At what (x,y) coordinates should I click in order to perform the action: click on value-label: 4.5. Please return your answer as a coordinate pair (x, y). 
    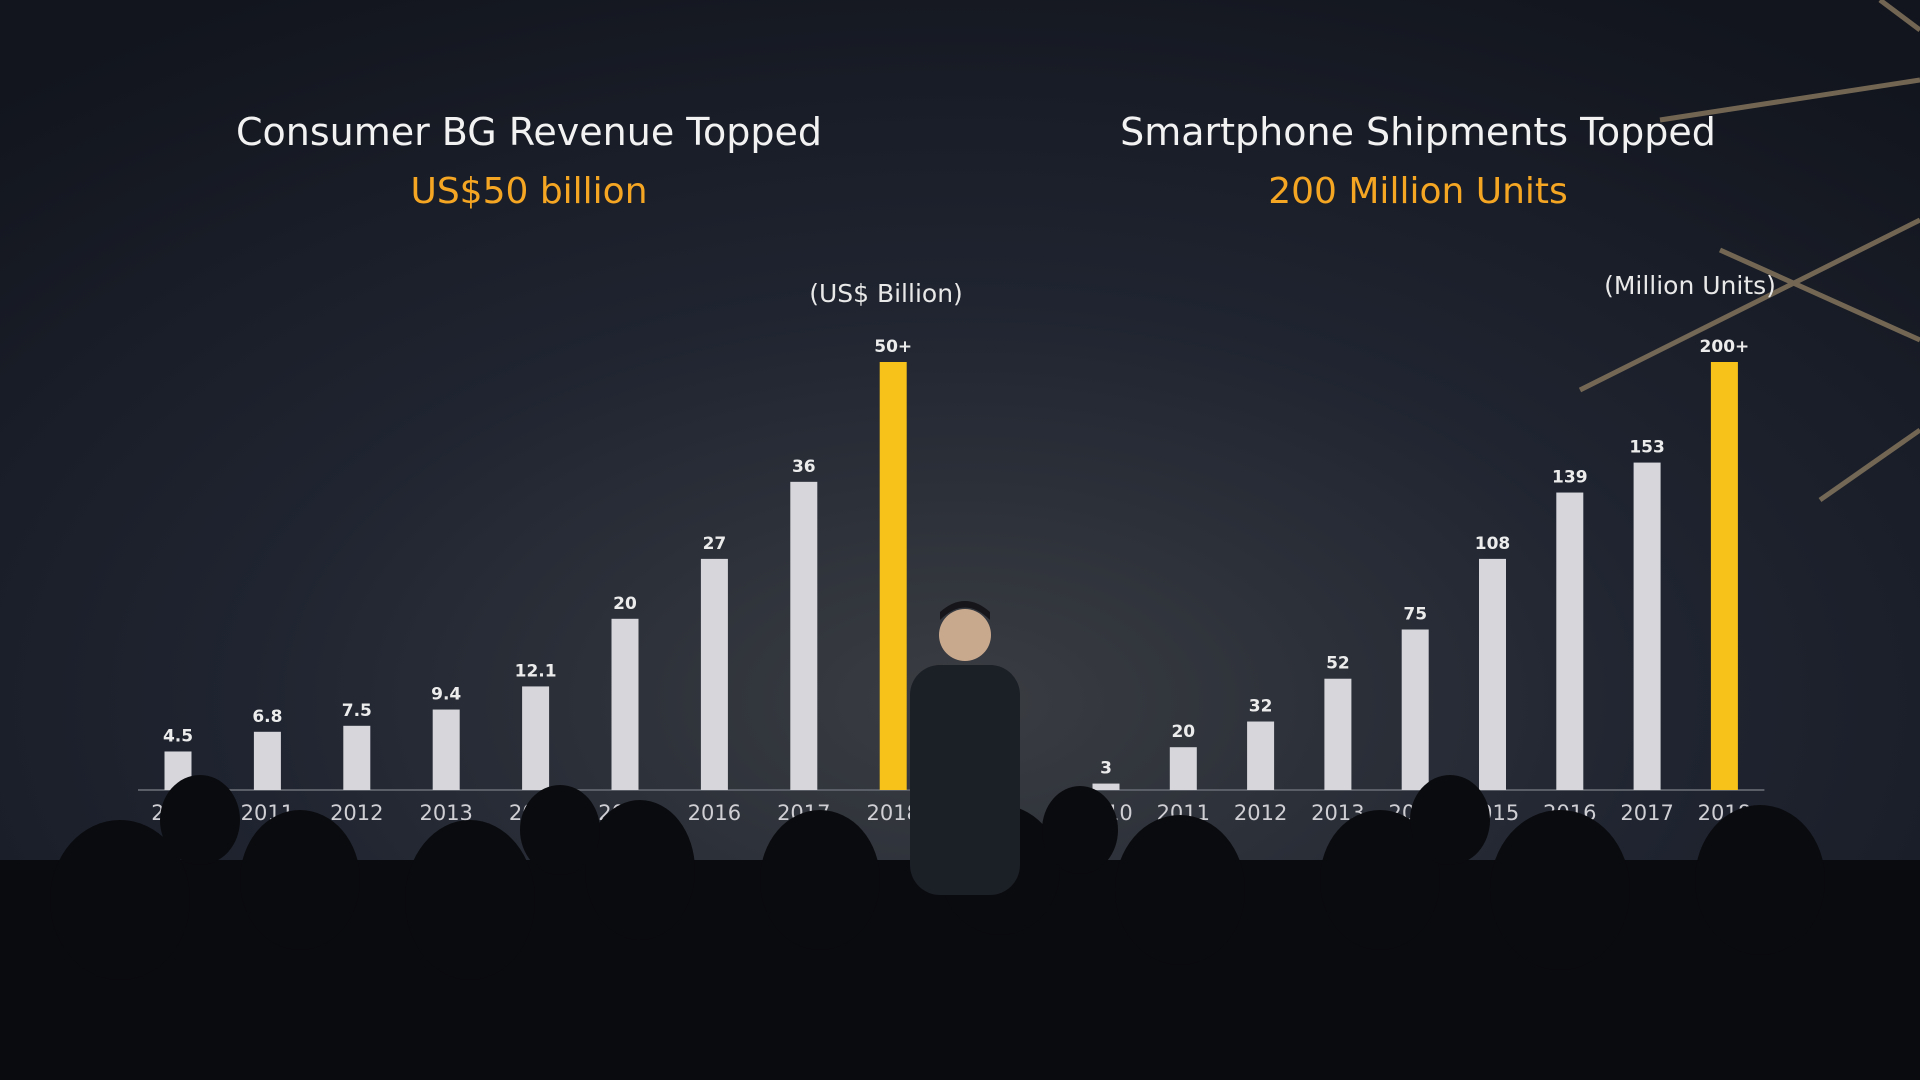
    Looking at the image, I should click on (178, 736).